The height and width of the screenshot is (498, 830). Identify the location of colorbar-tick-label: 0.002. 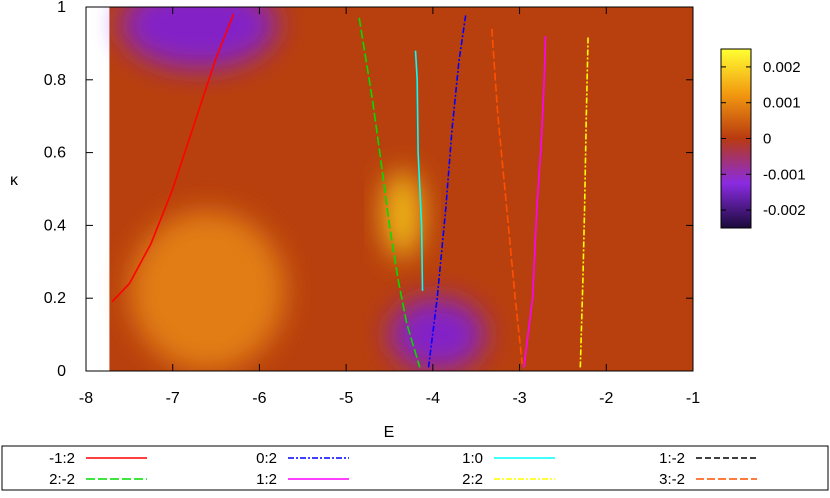
(782, 67).